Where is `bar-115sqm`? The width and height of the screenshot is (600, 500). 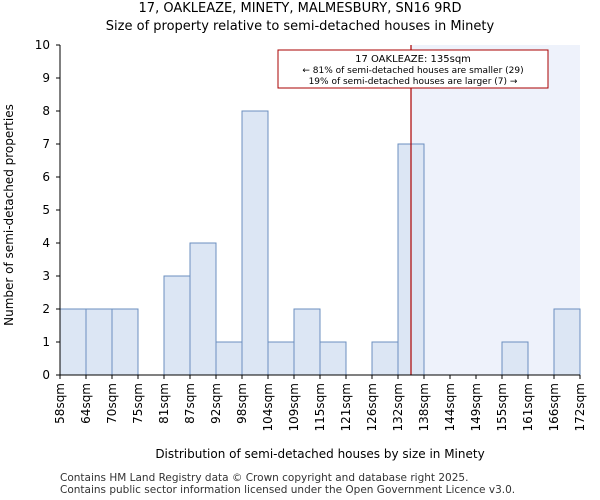 bar-115sqm is located at coordinates (333, 358).